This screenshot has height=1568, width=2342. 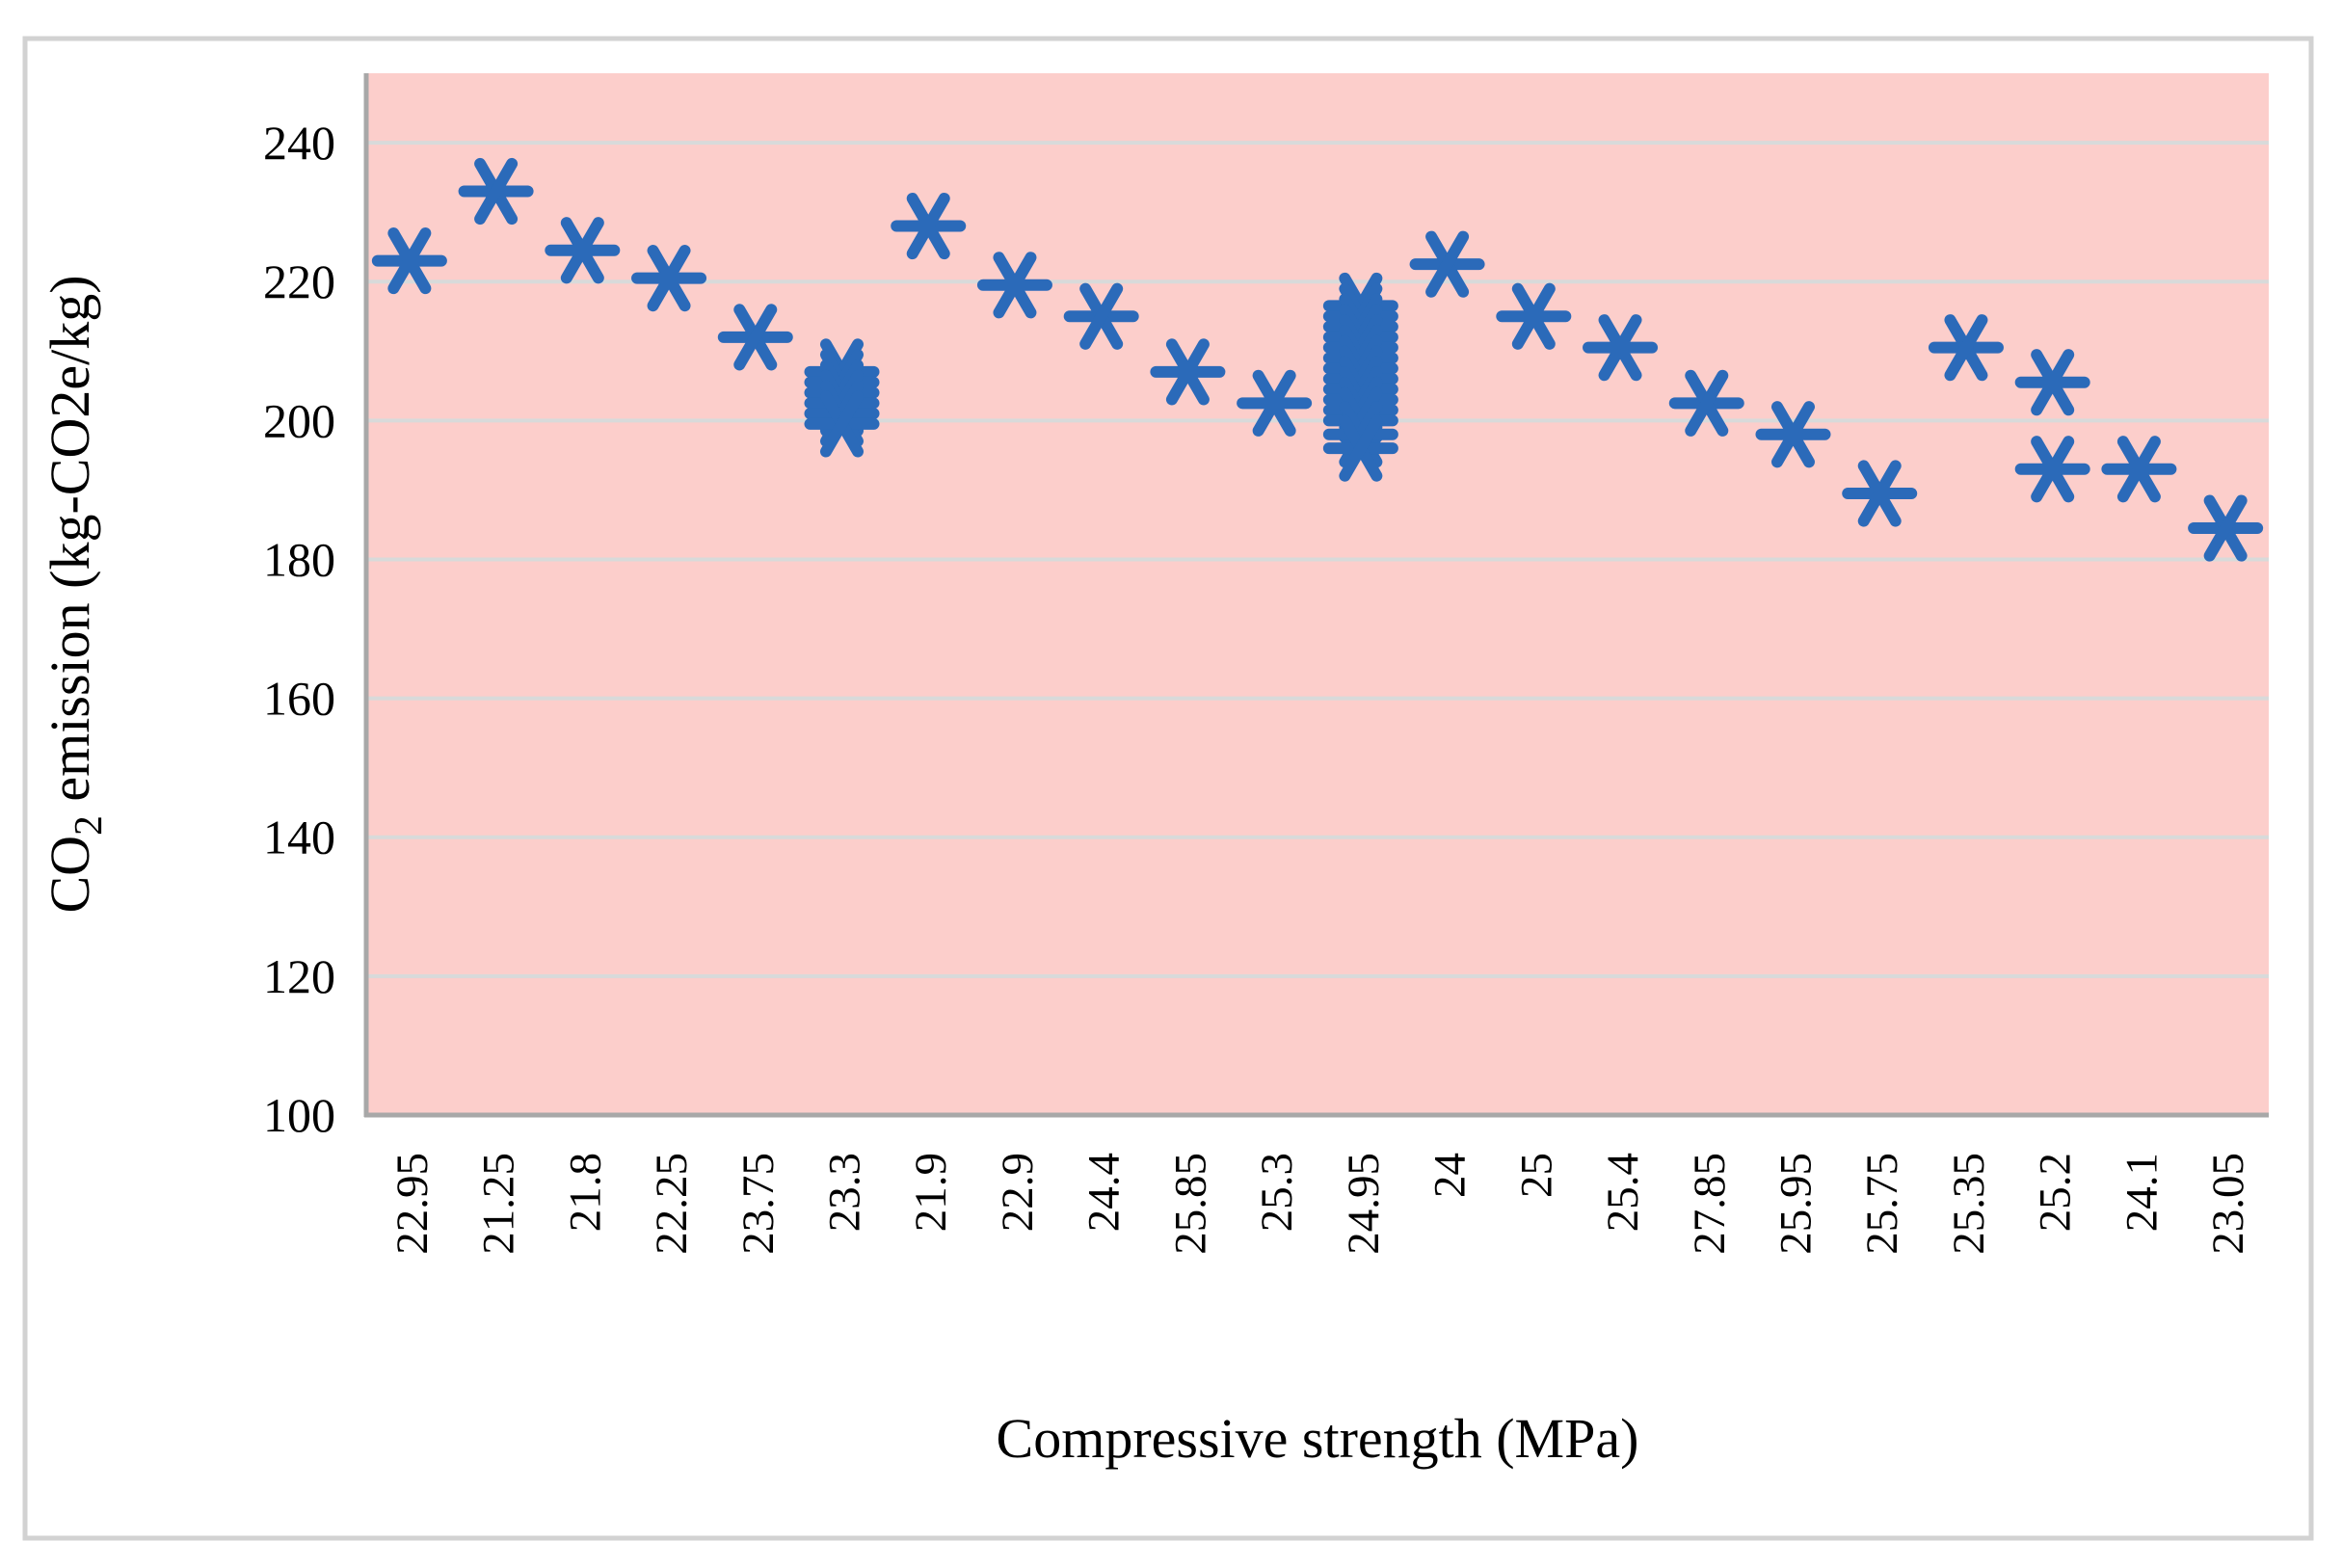 What do you see at coordinates (299, 629) in the screenshot?
I see `y-axis-tick-labels: 240 220 200 180 160 140 120 100` at bounding box center [299, 629].